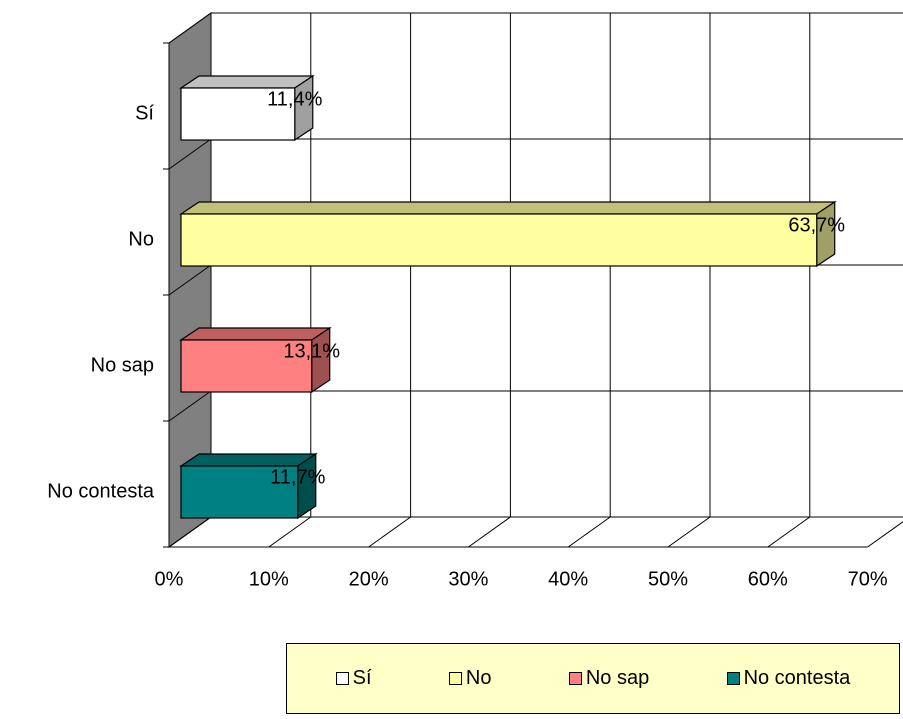 This screenshot has width=903, height=719. Describe the element at coordinates (369, 579) in the screenshot. I see `x-tick-label-2: 20%` at that location.